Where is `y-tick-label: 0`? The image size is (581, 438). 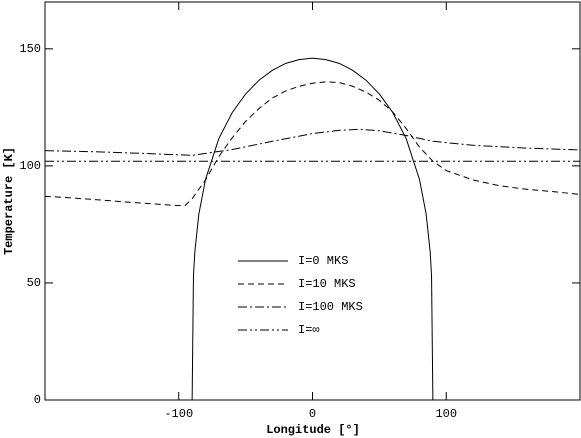 y-tick-label: 0 is located at coordinates (37, 400).